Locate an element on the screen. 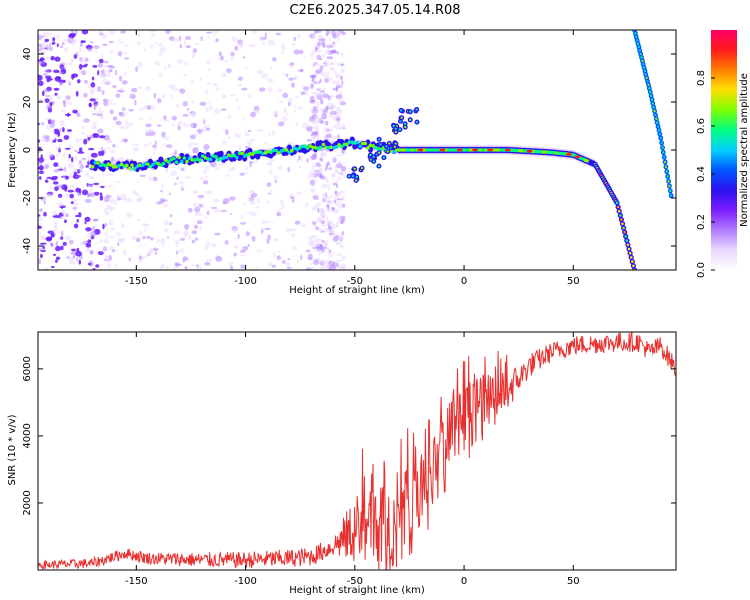 The height and width of the screenshot is (600, 750). colorbar-gradient is located at coordinates (724, 150).